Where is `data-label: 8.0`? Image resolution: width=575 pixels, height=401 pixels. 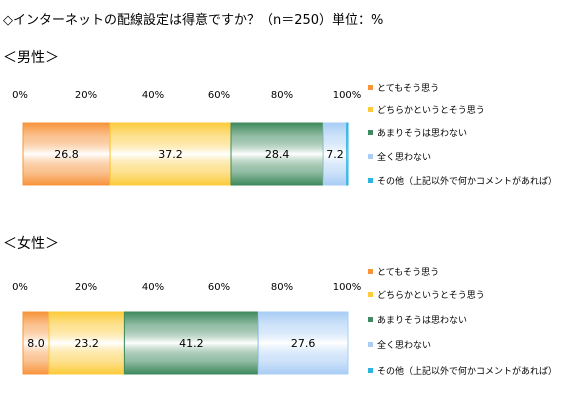
data-label: 8.0 is located at coordinates (36, 343).